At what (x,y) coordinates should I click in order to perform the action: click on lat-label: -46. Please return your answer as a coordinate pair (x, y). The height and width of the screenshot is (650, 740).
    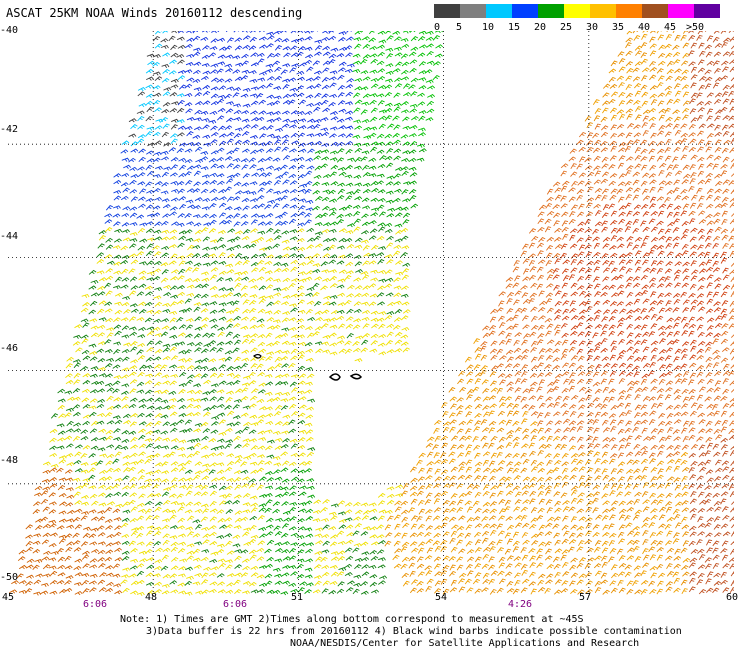
    Looking at the image, I should click on (9, 348).